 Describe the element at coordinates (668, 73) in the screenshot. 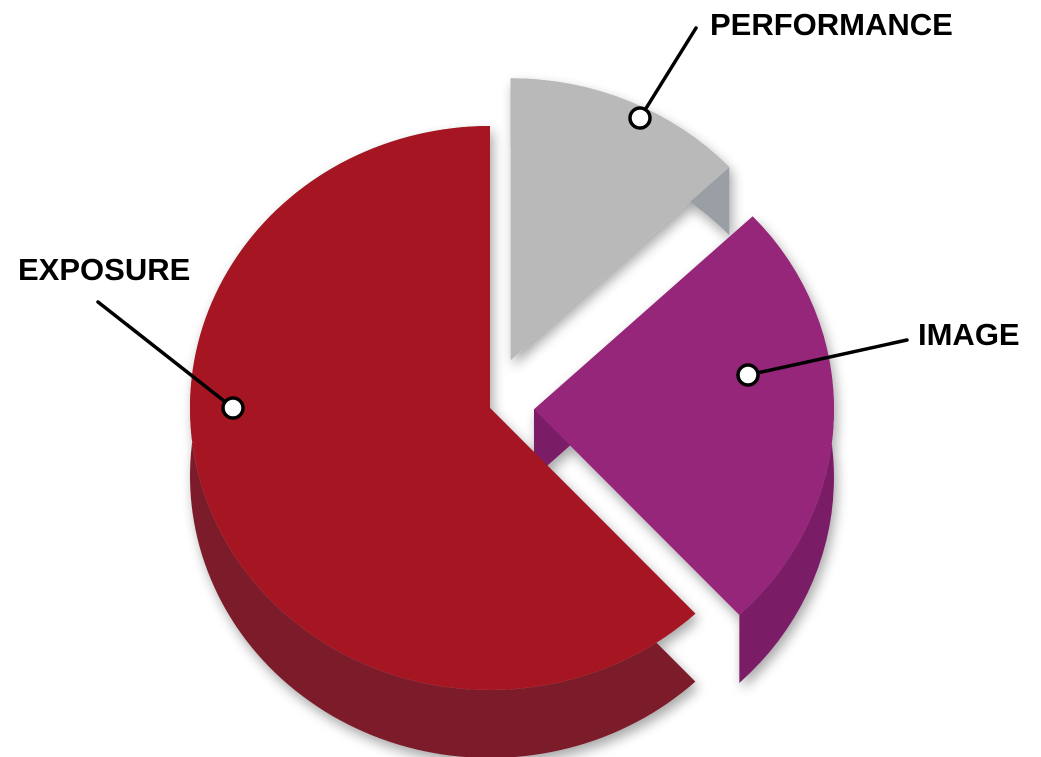

I see `leader-line-performance` at that location.